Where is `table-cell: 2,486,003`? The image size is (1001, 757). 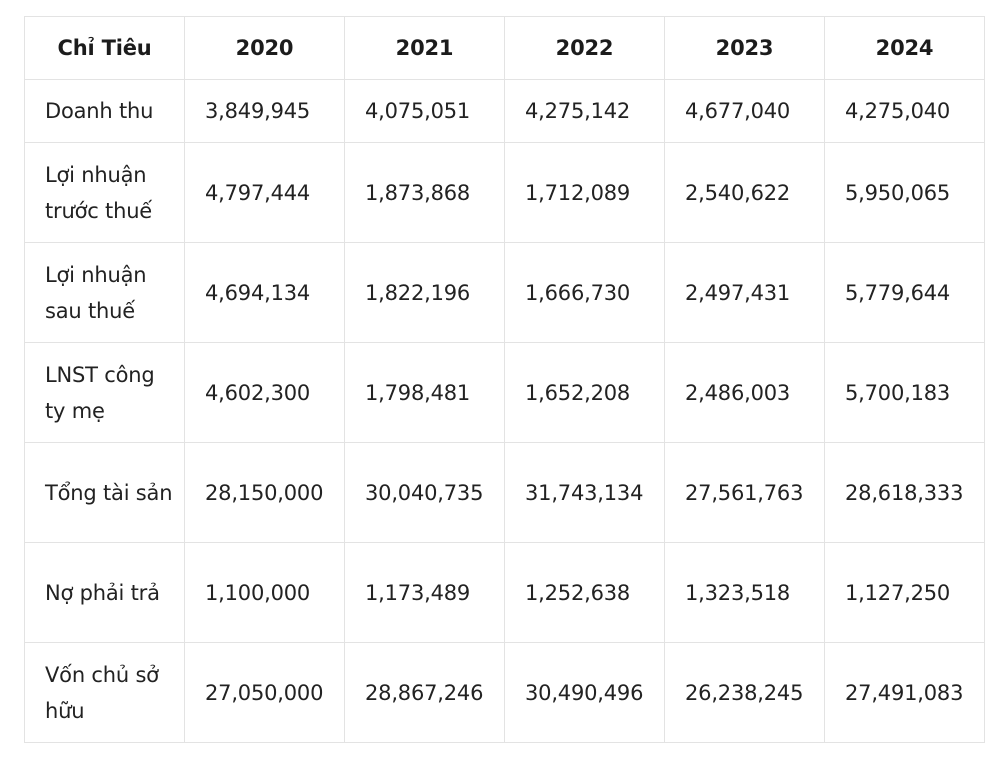 table-cell: 2,486,003 is located at coordinates (744, 392).